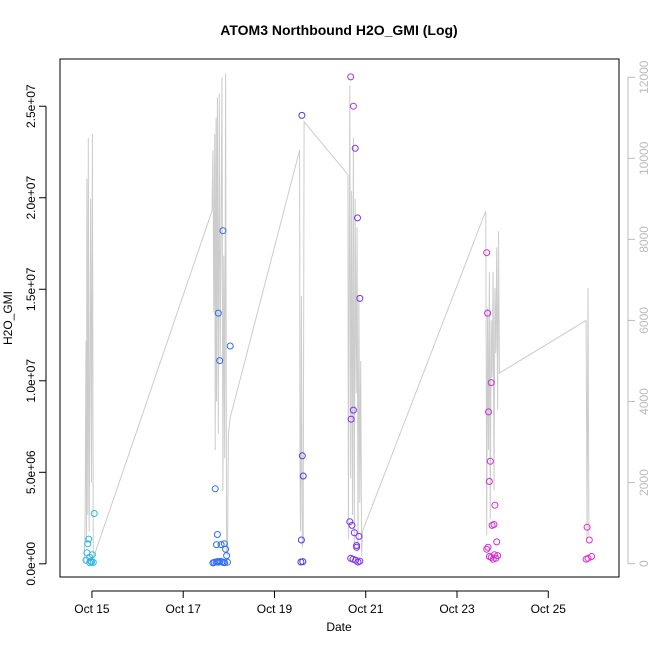  Describe the element at coordinates (643, 320) in the screenshot. I see `y2-tick-label: 6000` at that location.